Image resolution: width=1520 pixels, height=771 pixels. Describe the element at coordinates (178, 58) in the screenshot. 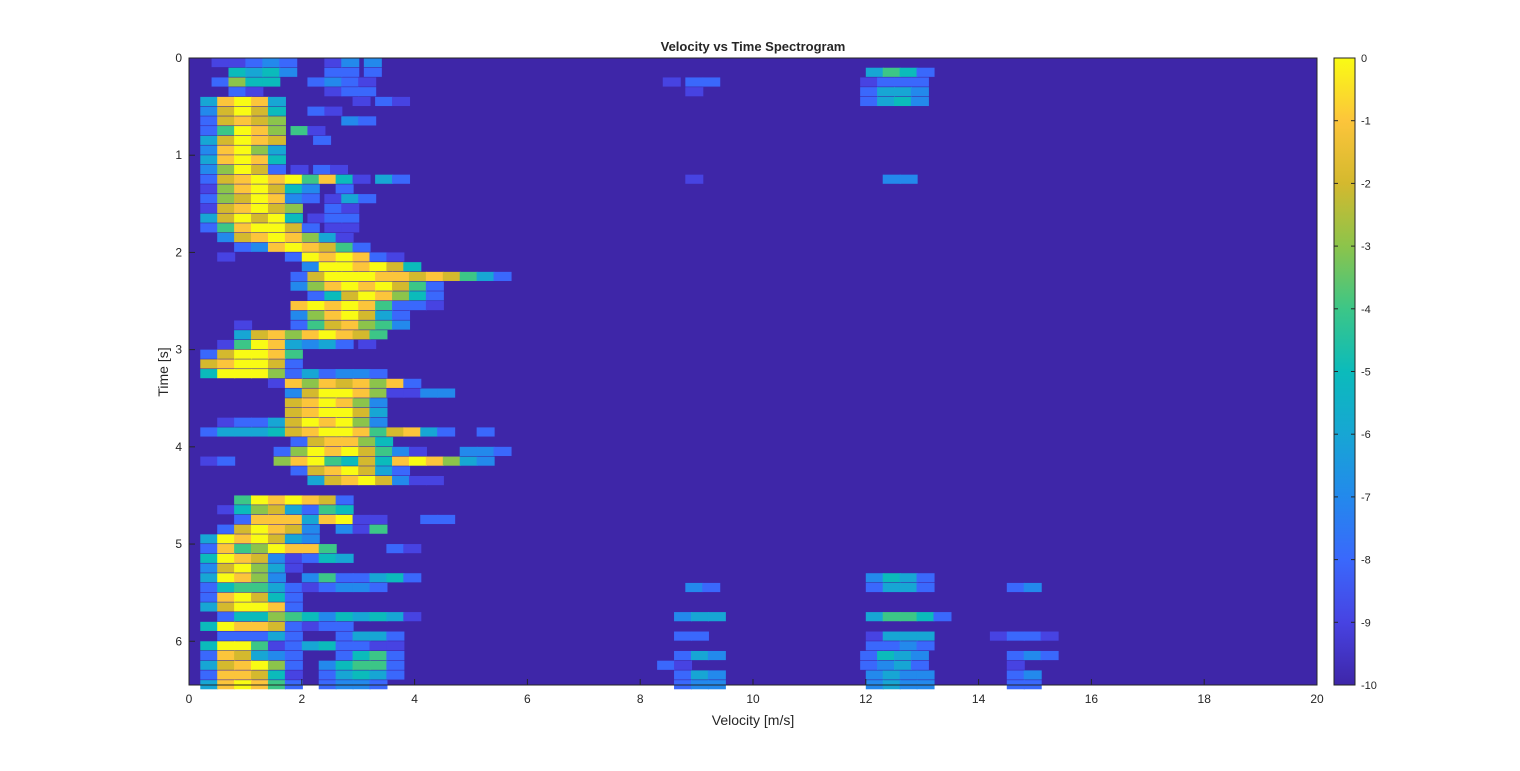

I see `y-tick-label: 0` at that location.